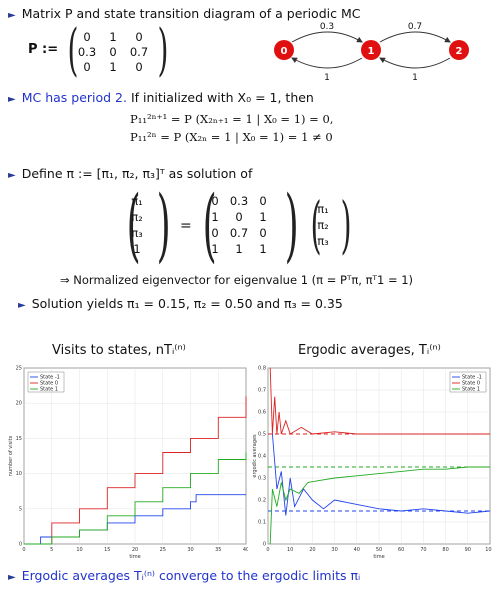  I want to click on series-line-state--1, so click(381, 474).